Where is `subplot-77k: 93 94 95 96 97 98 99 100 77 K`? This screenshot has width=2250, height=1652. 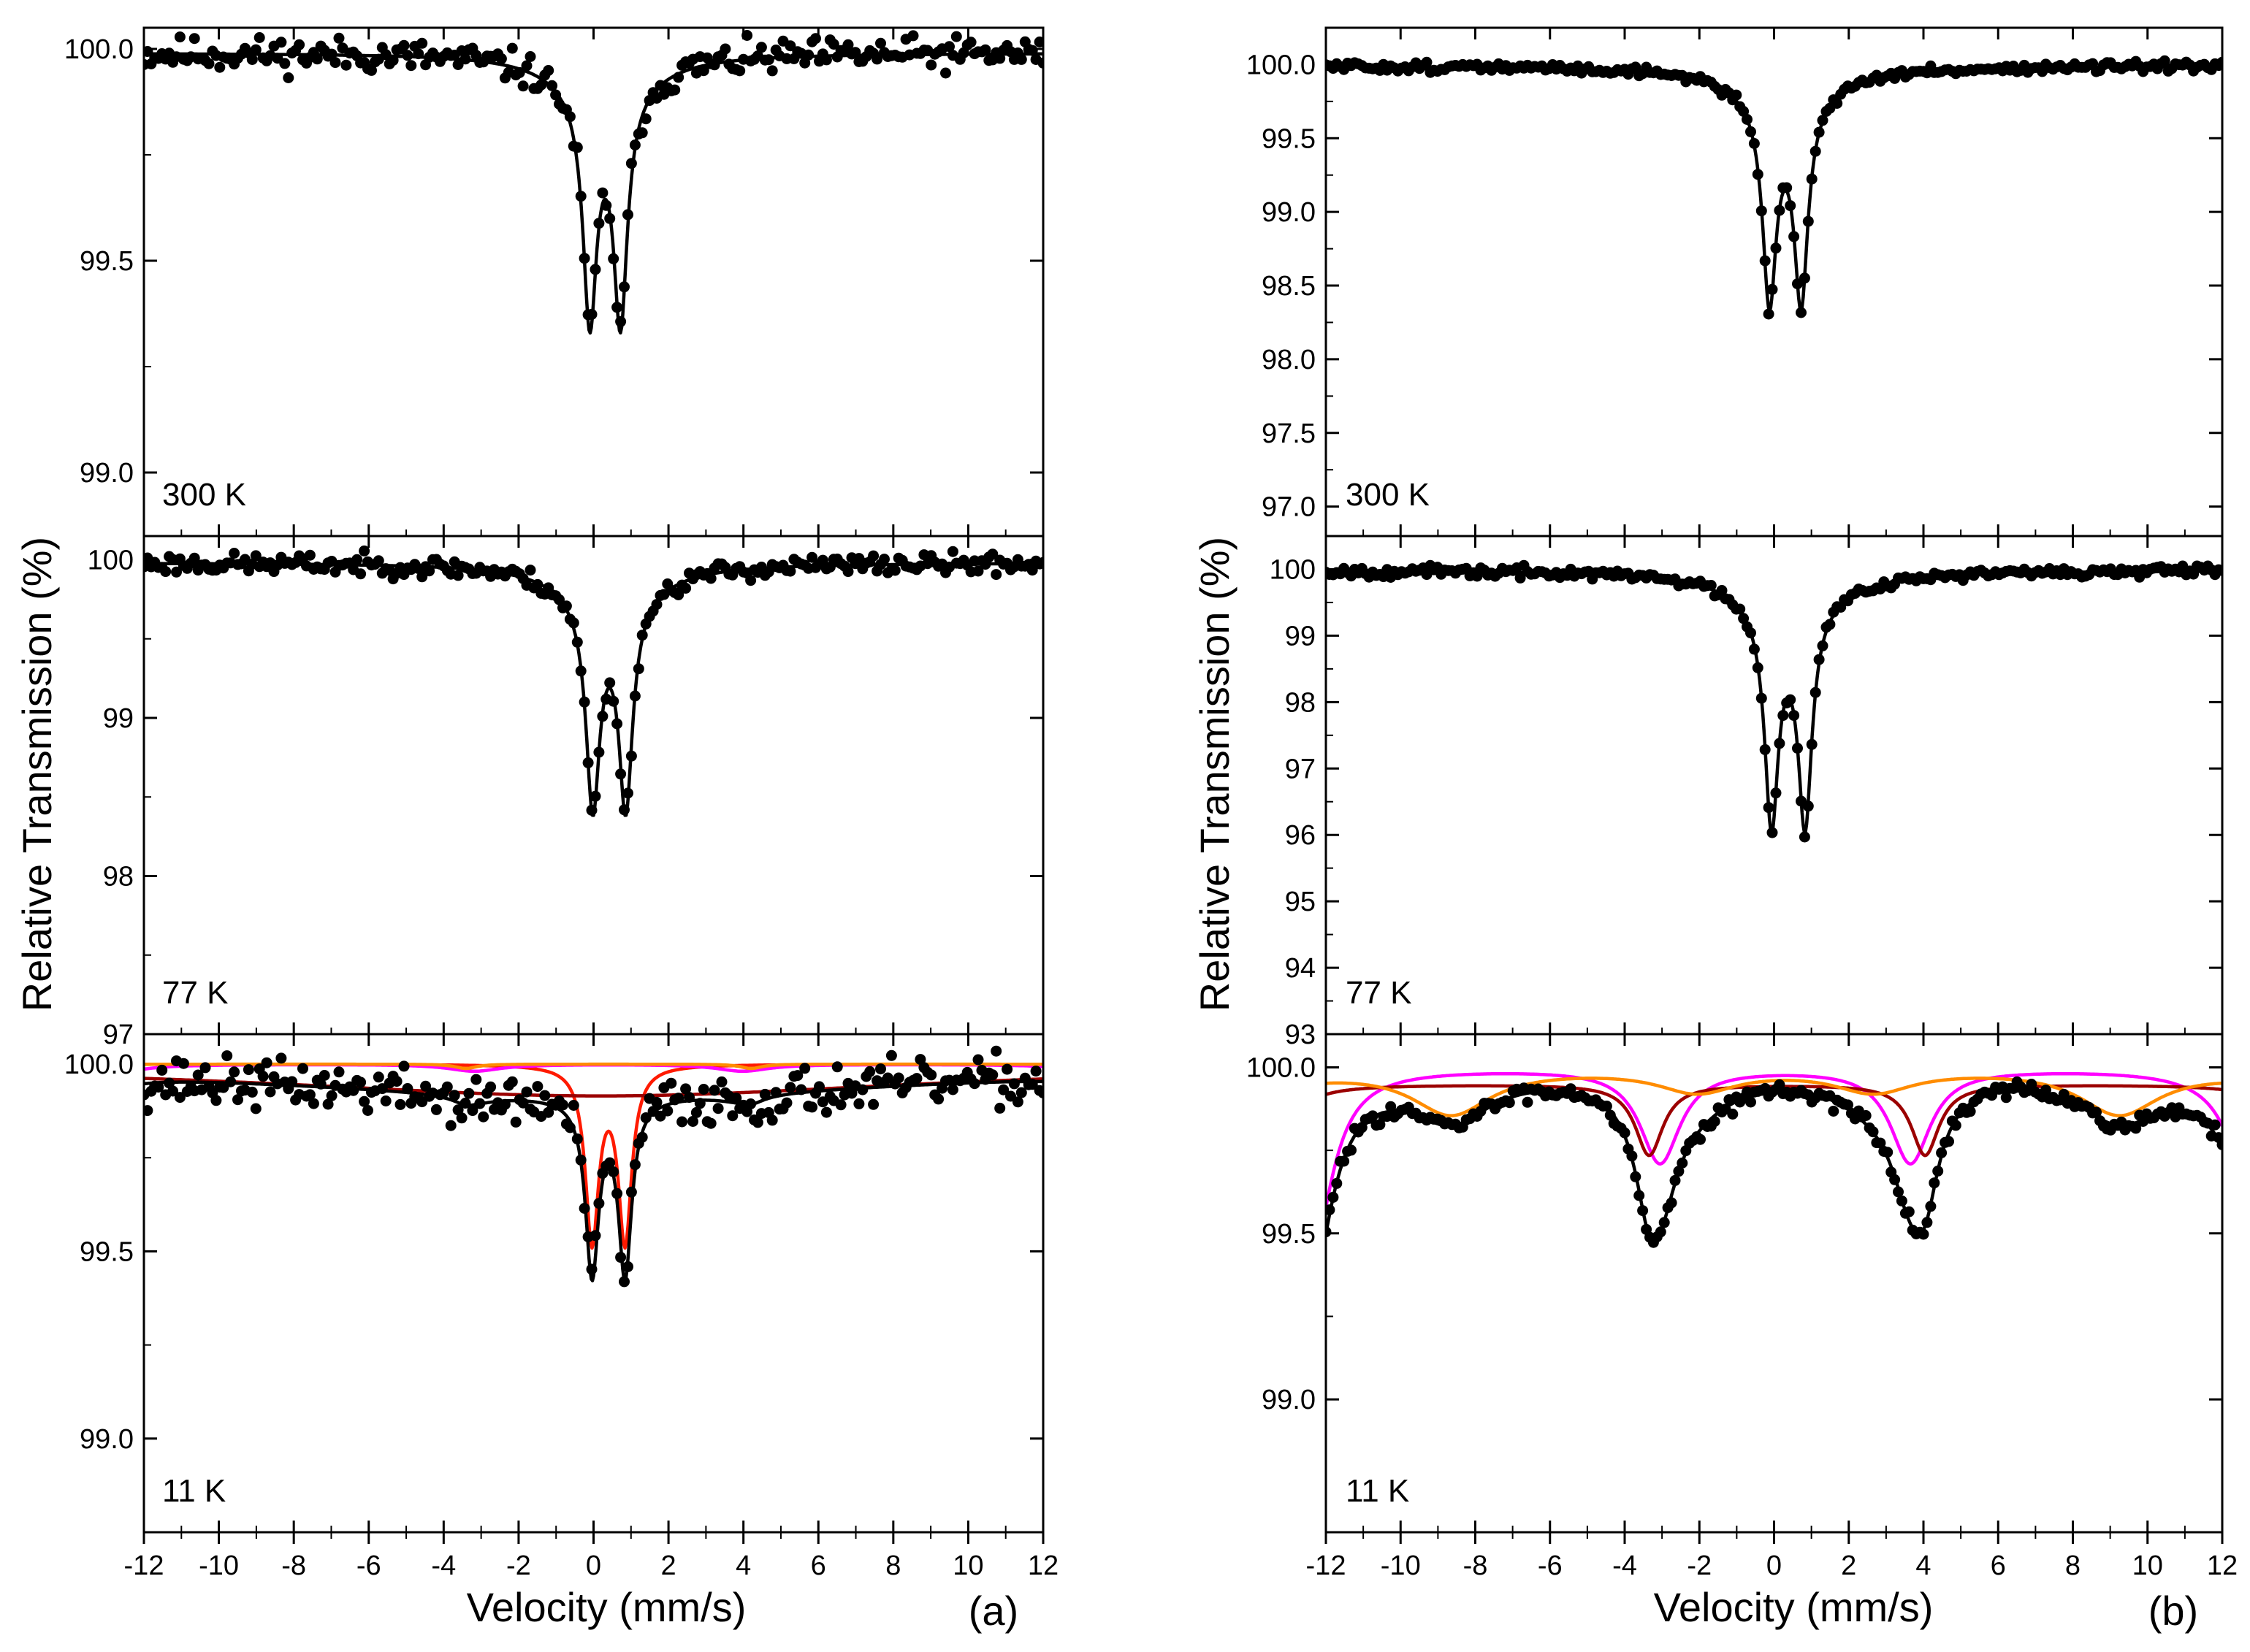 subplot-77k: 93 94 95 96 97 98 99 100 77 K is located at coordinates (1747, 792).